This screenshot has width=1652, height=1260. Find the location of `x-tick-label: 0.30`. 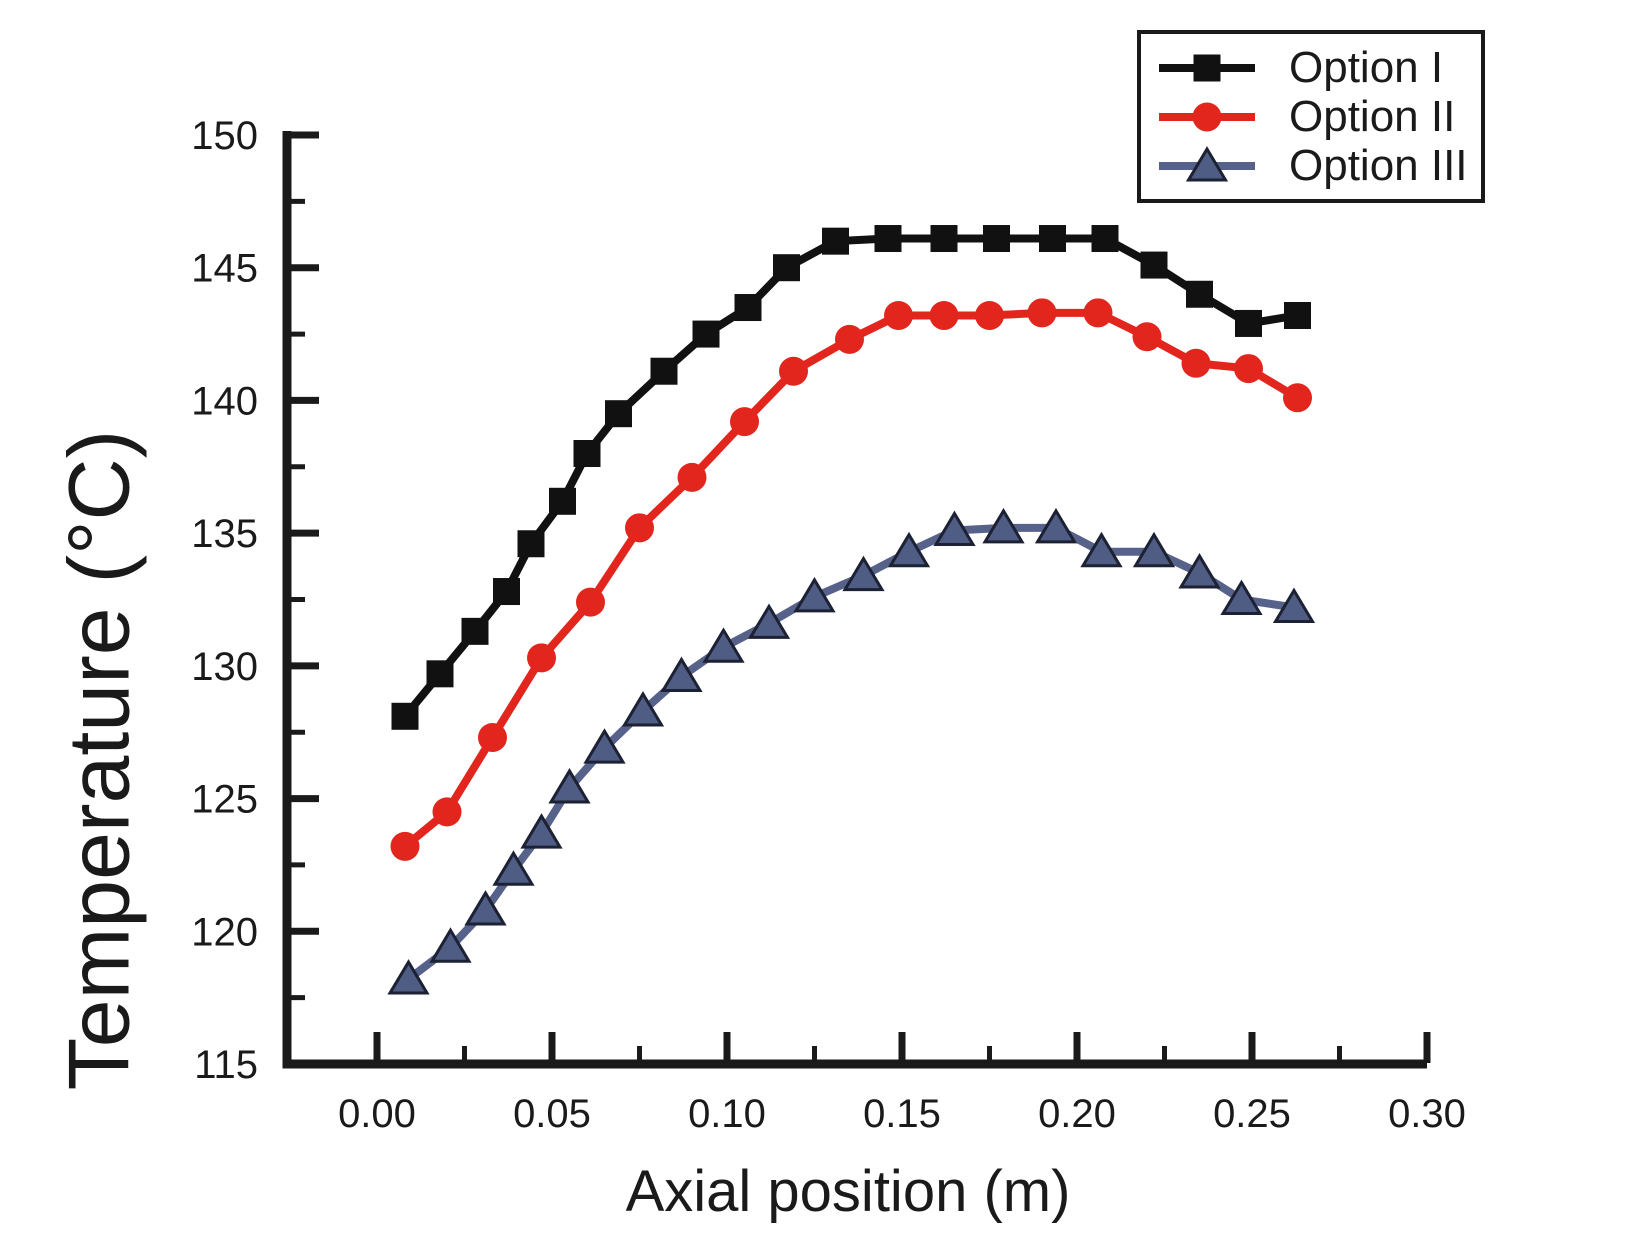

x-tick-label: 0.30 is located at coordinates (1427, 1114).